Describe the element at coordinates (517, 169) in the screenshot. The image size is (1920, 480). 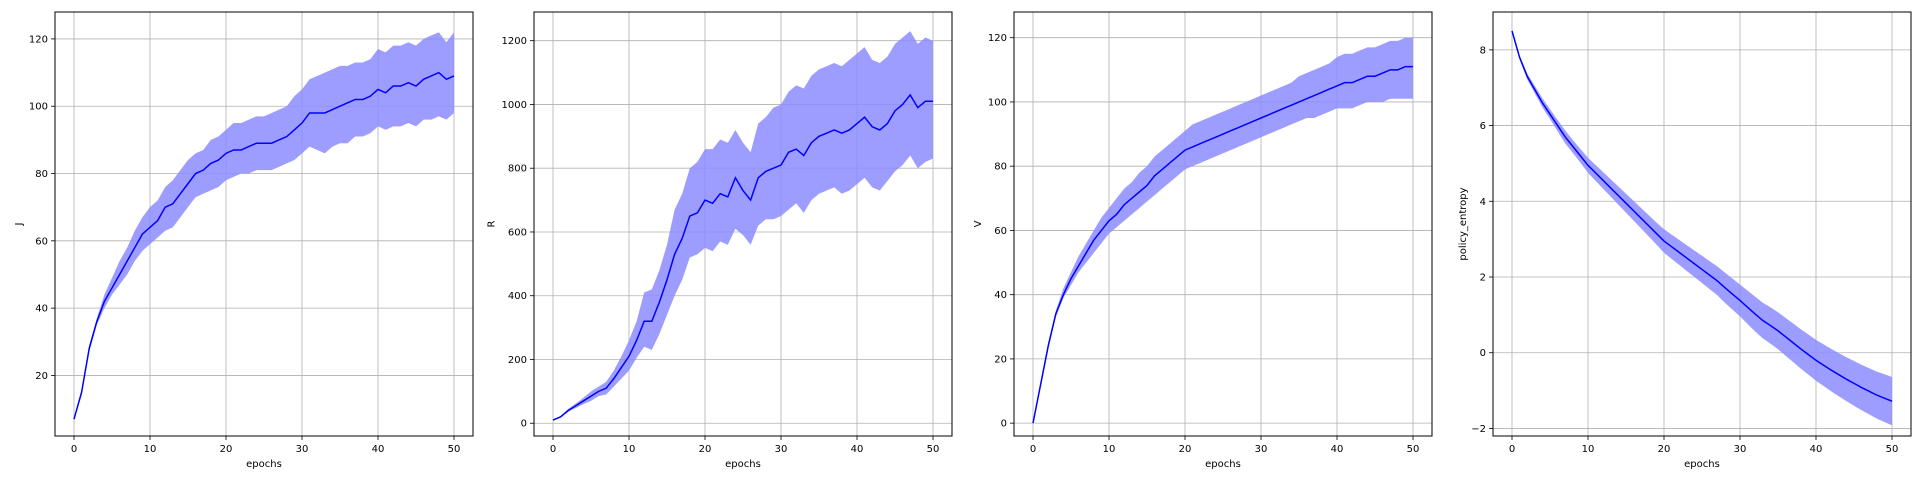
I see `y-tick-label: 800` at that location.